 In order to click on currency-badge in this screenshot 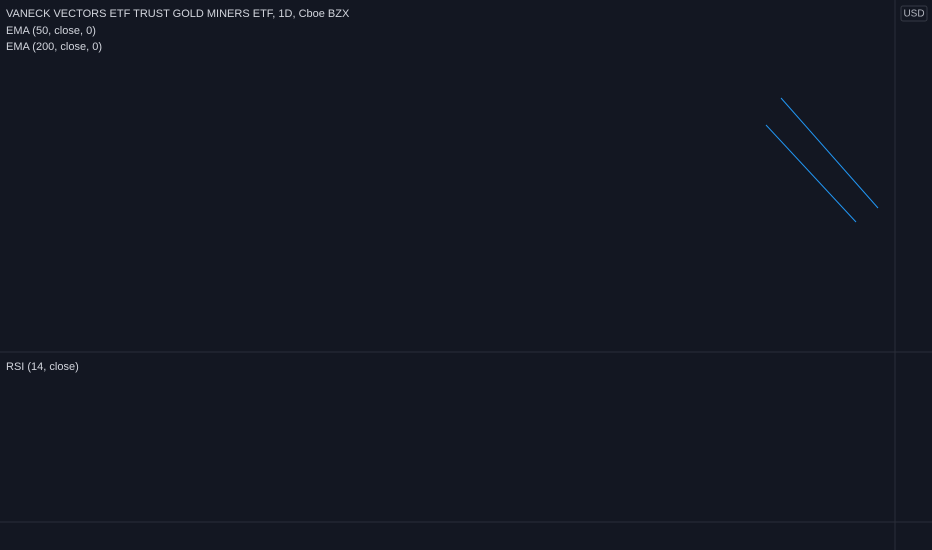, I will do `click(914, 13)`.